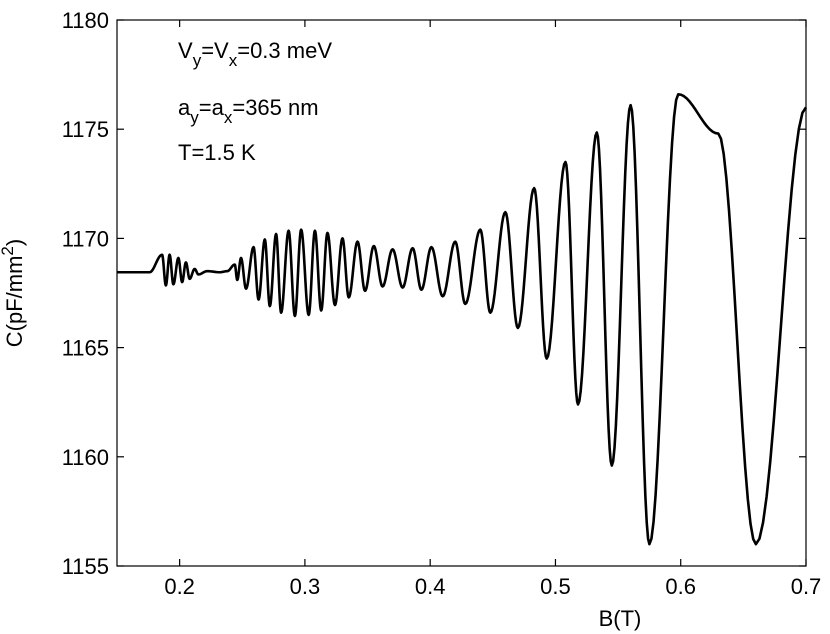 The width and height of the screenshot is (830, 634). Describe the element at coordinates (85, 129) in the screenshot. I see `y-tick-label: 1175` at that location.